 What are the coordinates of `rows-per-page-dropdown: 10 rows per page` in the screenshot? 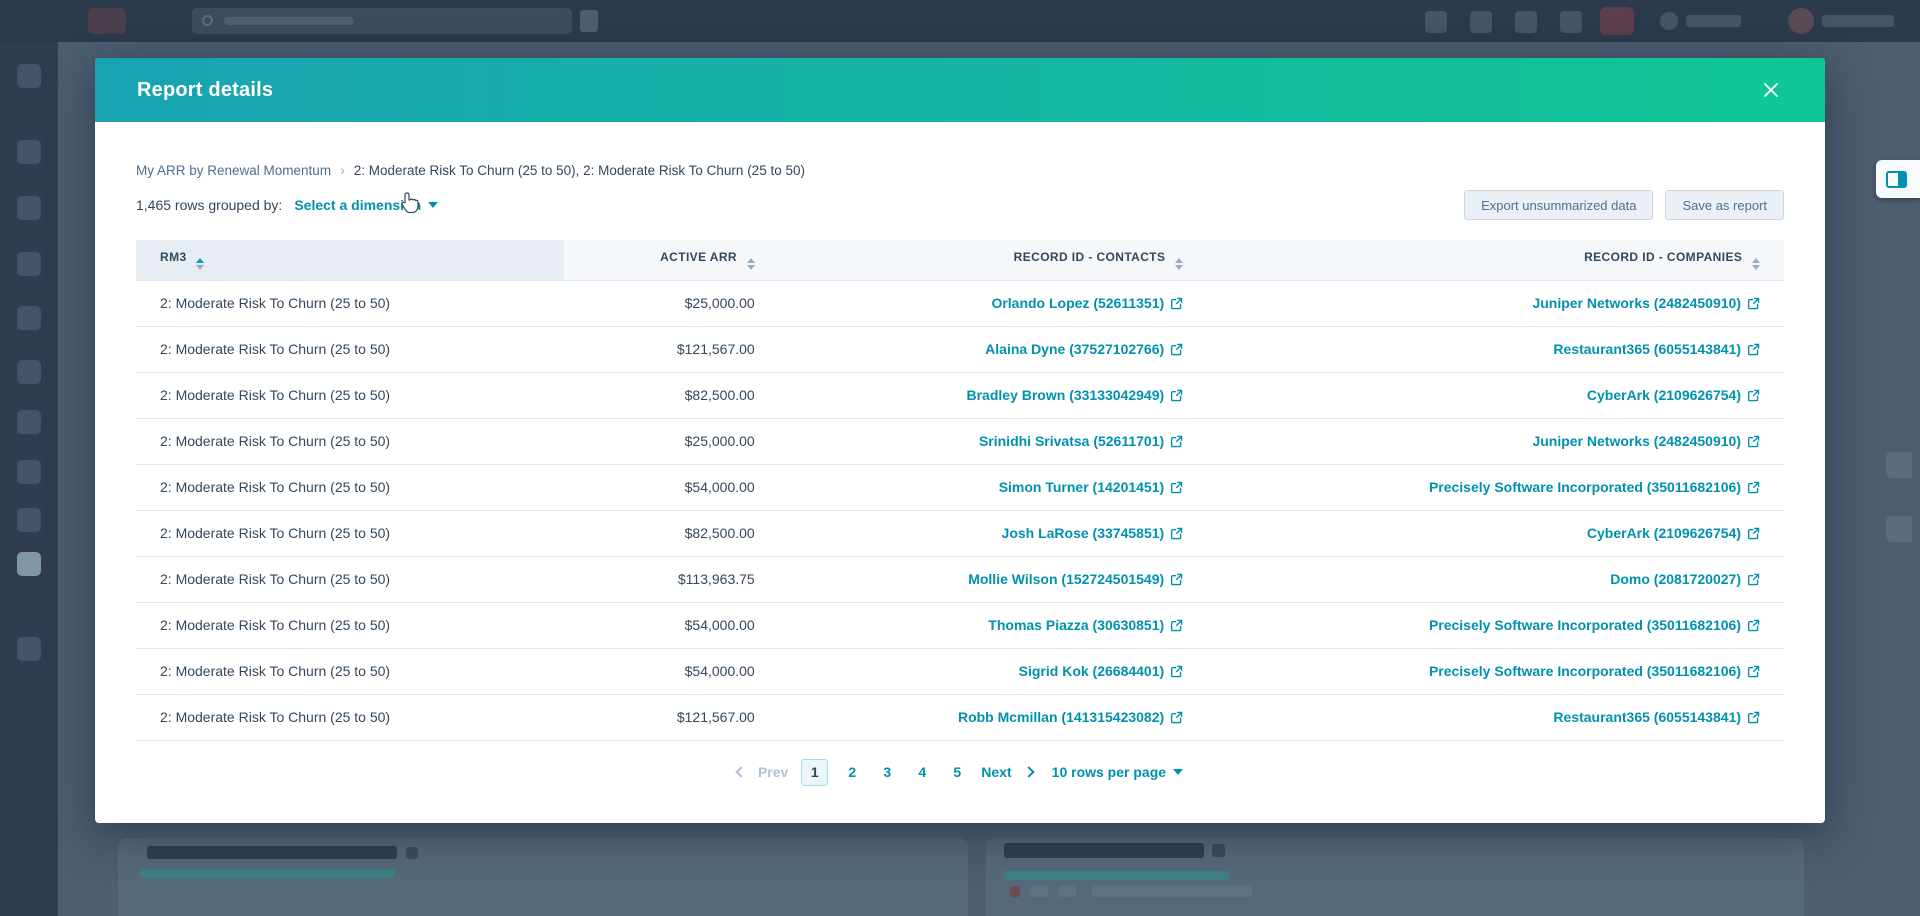 It's located at (1118, 772).